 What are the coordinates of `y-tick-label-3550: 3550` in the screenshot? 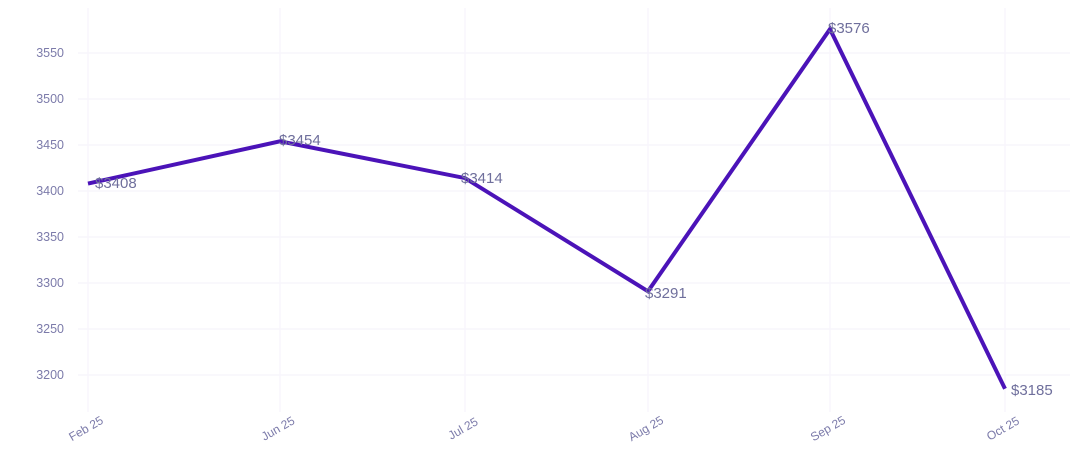 It's located at (50, 53).